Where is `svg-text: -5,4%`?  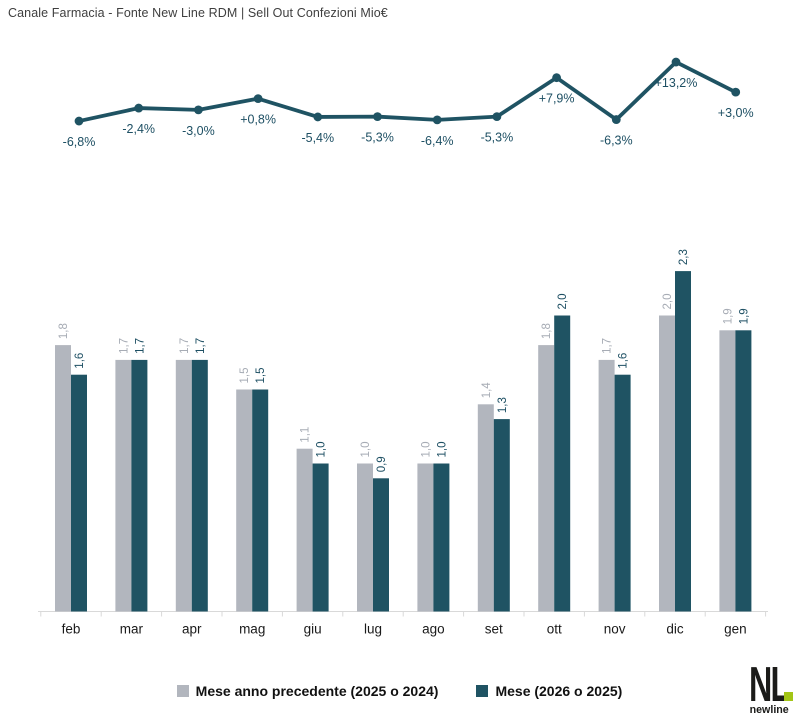
svg-text: -5,4% is located at coordinates (317, 138).